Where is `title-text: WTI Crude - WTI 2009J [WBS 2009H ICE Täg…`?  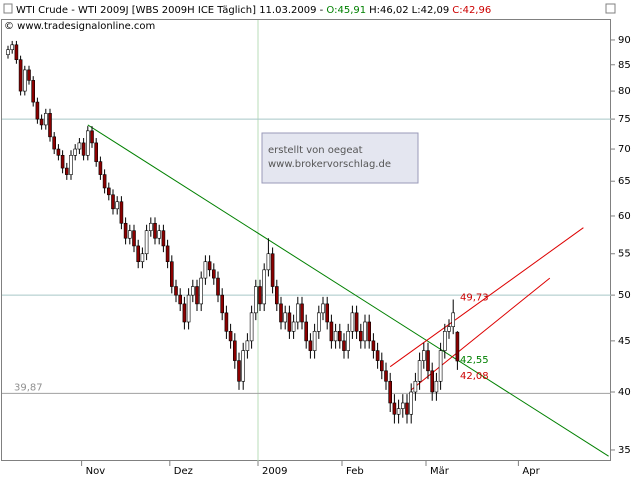
title-text: WTI Crude - WTI 2009J [WBS 2009H ICE Täg… is located at coordinates (171, 10).